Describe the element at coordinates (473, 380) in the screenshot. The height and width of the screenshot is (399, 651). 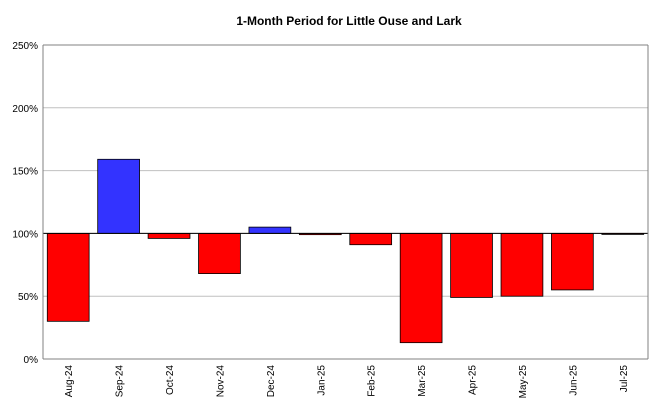
I see `x-tick-label: Apr-25` at that location.